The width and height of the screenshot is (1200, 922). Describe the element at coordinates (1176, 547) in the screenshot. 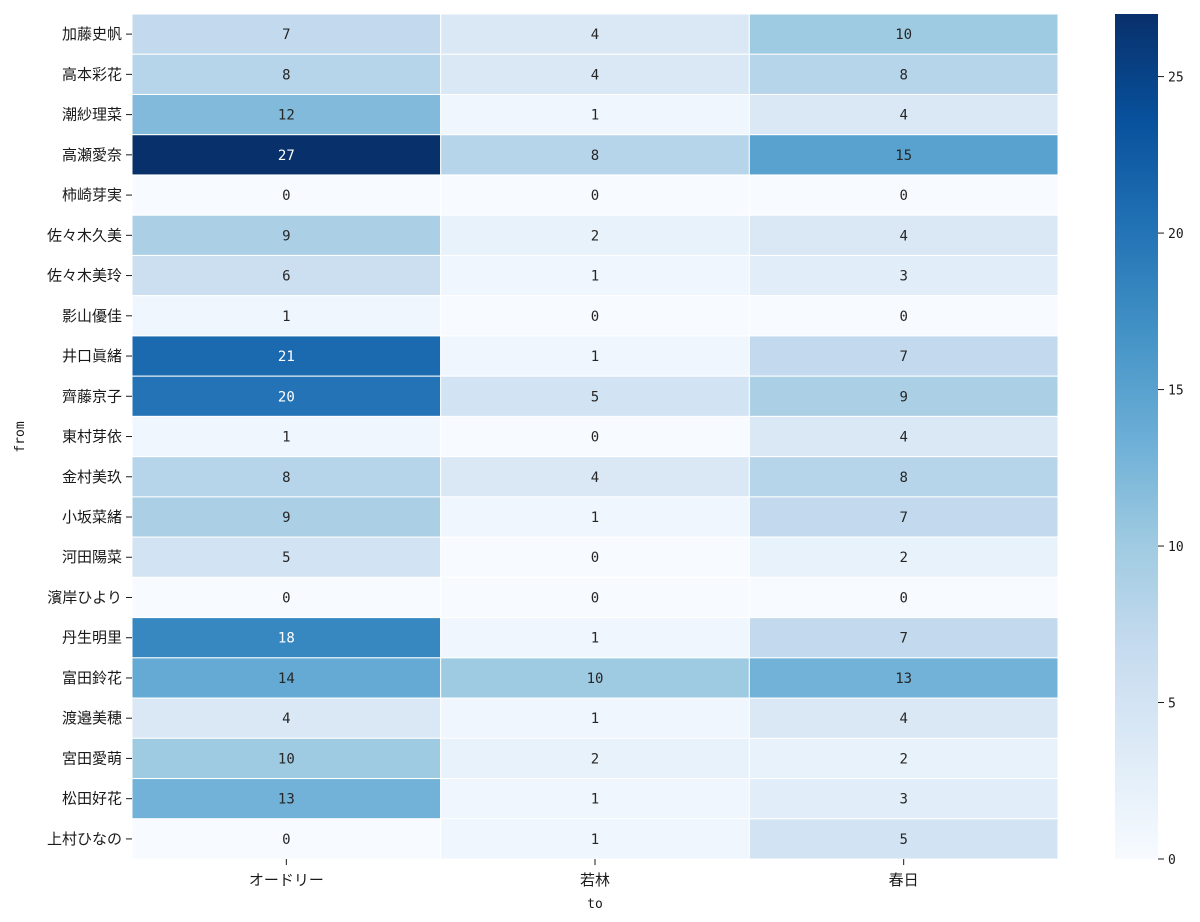

I see `colorbar-tick-label: 10` at that location.